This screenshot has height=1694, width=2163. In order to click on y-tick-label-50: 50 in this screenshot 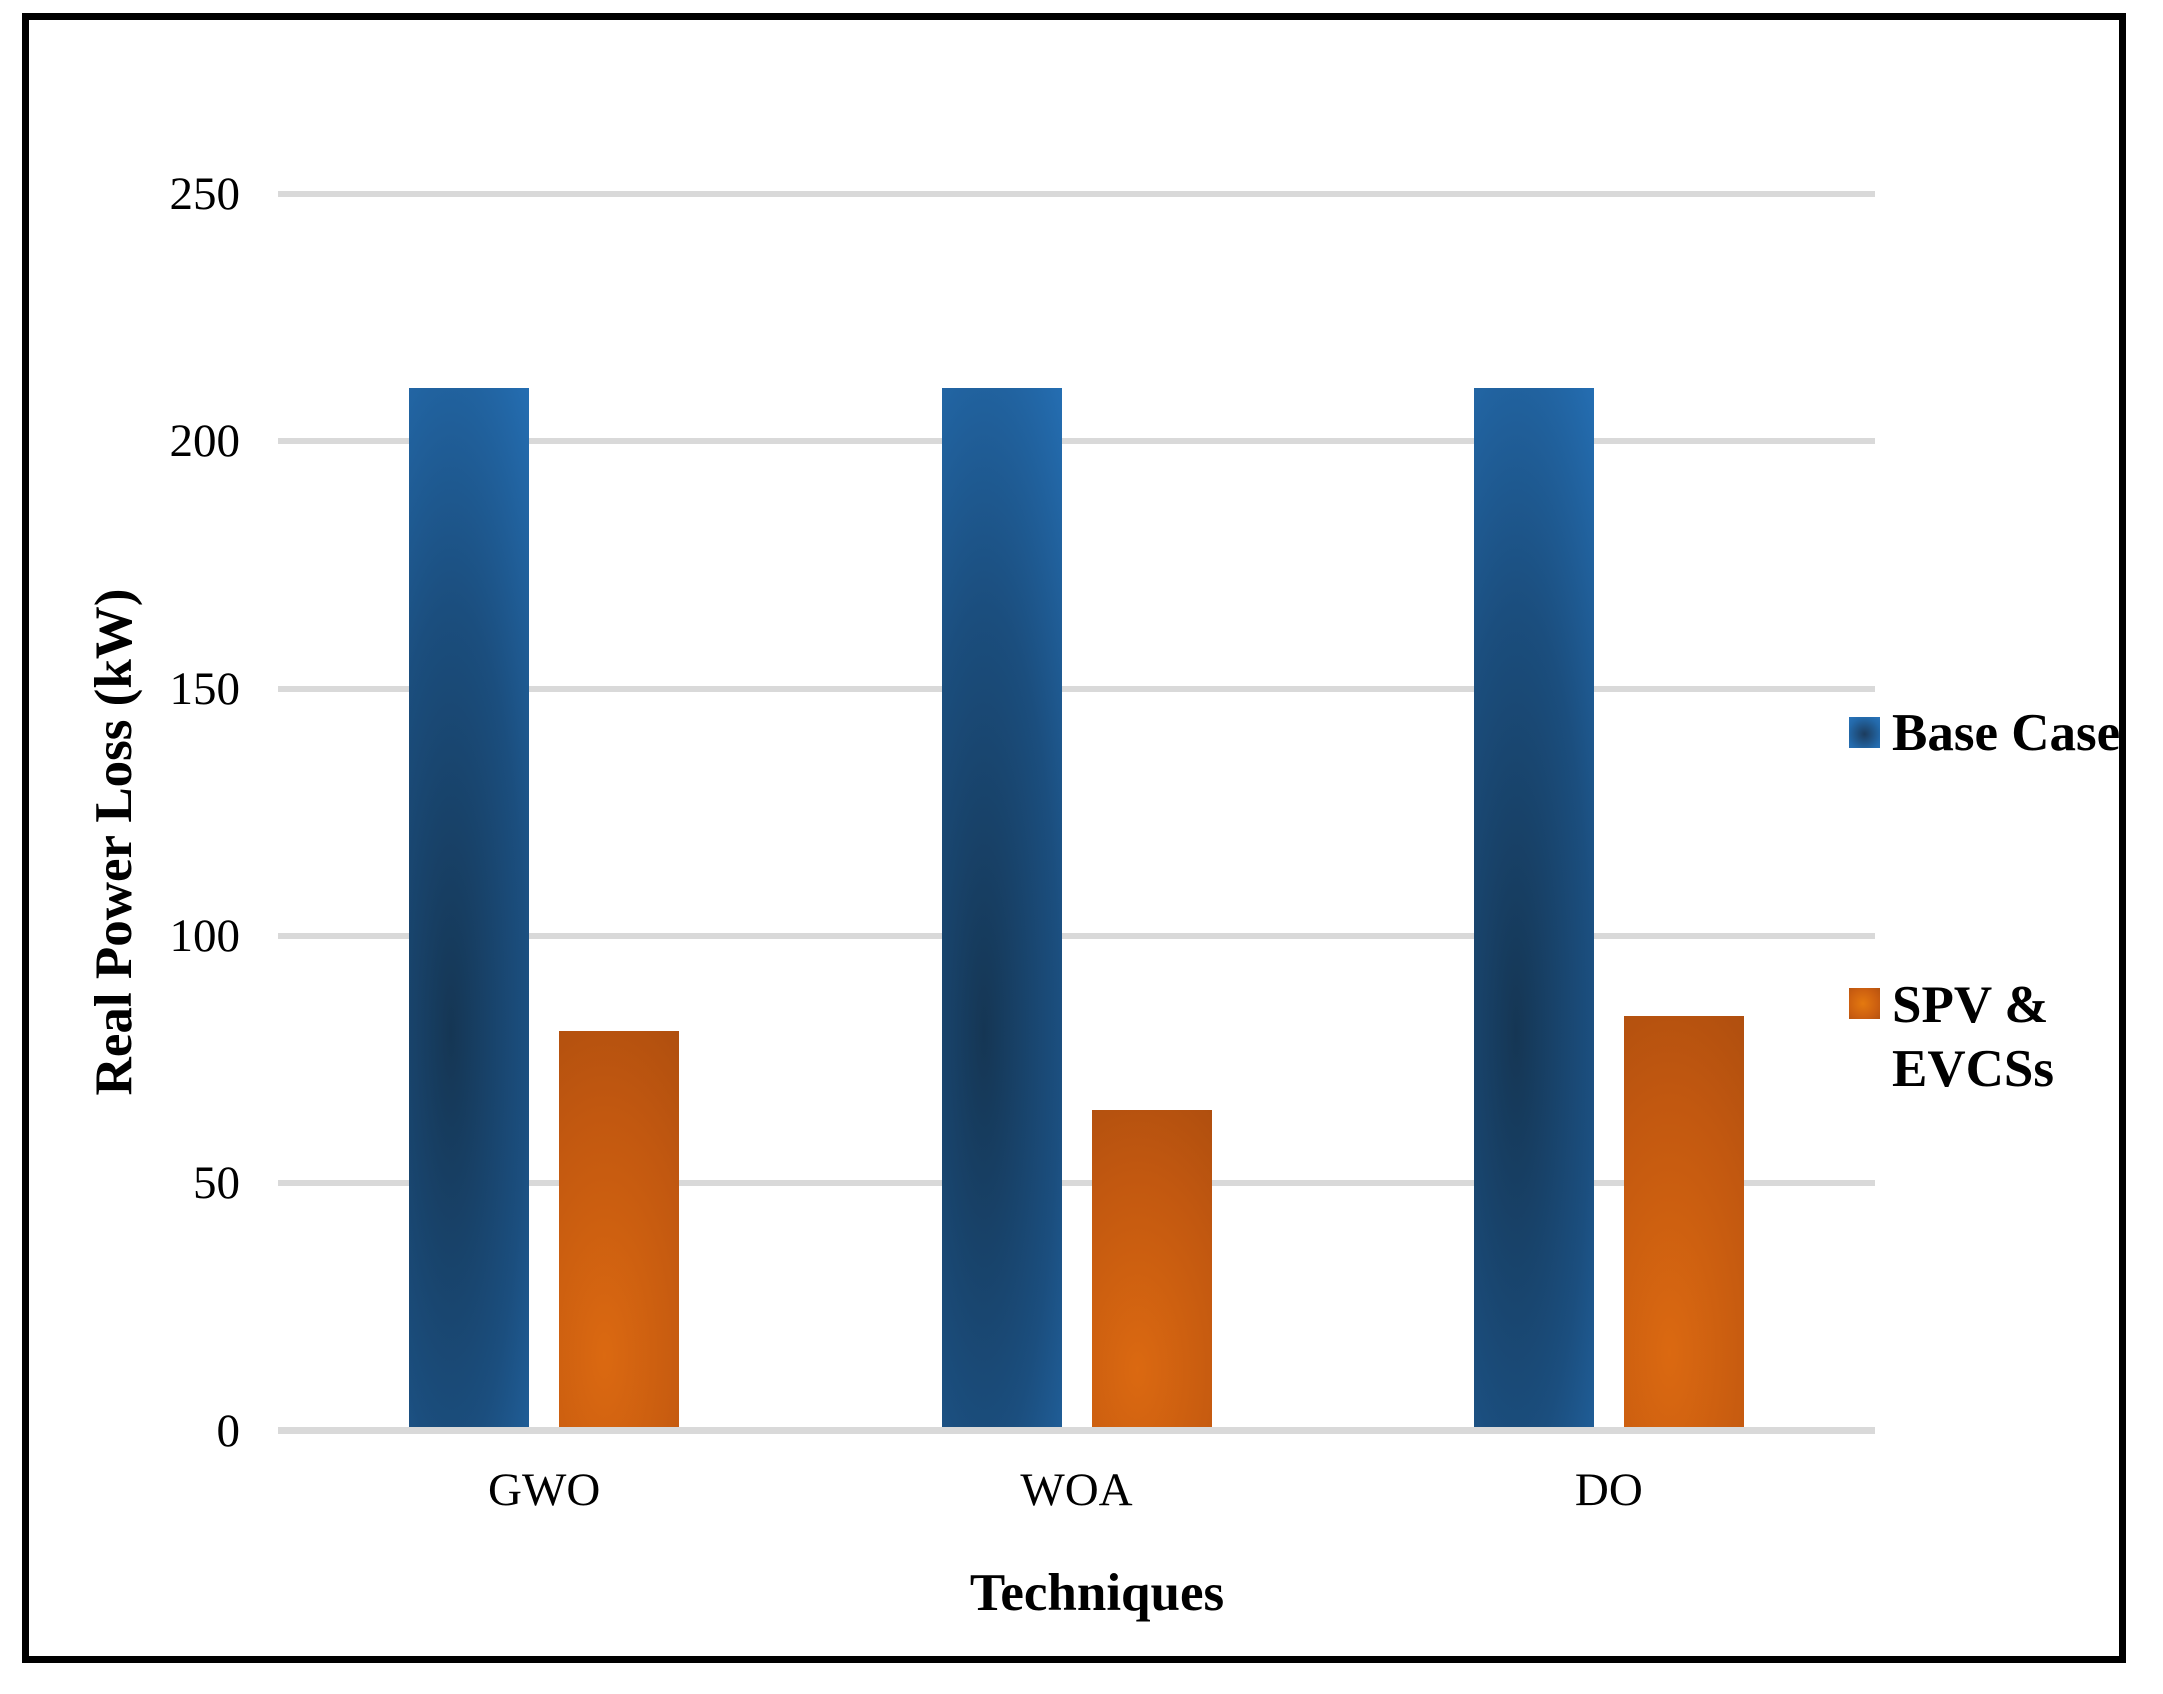, I will do `click(216, 1183)`.